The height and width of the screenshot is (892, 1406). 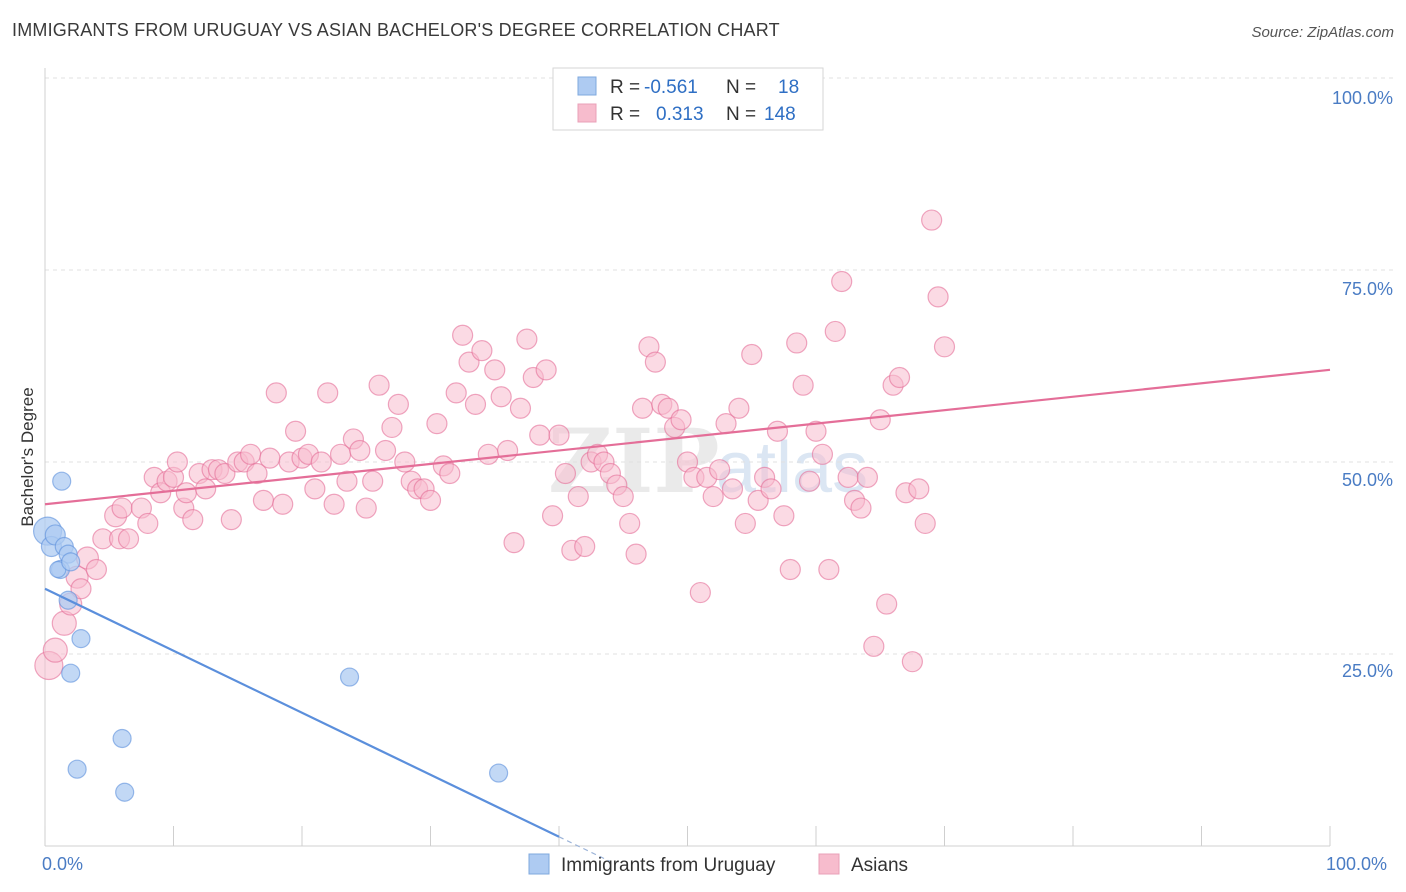 What do you see at coordinates (27, 456) in the screenshot?
I see `y-axis-label: Bachelor's Degree` at bounding box center [27, 456].